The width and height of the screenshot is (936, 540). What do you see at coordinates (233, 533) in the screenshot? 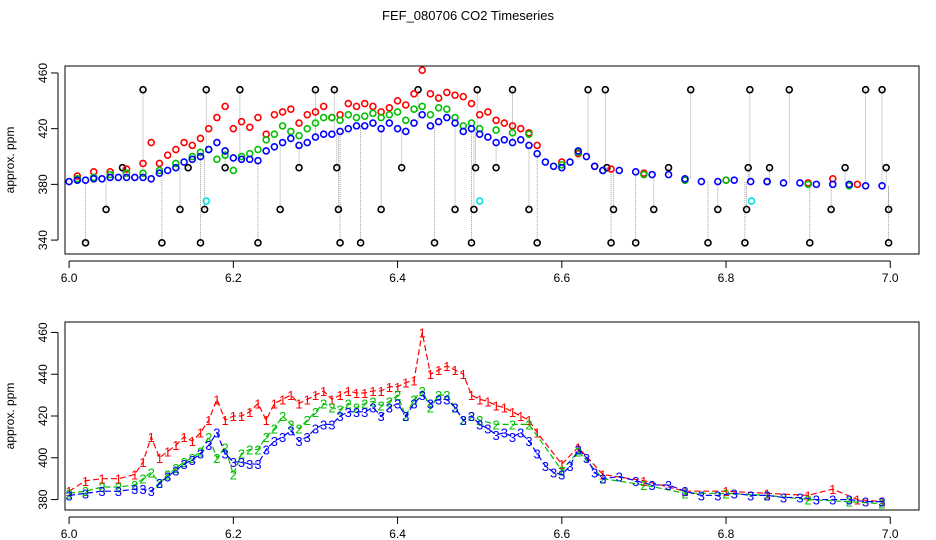
I see `bottom-x-tick-label: 6.2` at bounding box center [233, 533].